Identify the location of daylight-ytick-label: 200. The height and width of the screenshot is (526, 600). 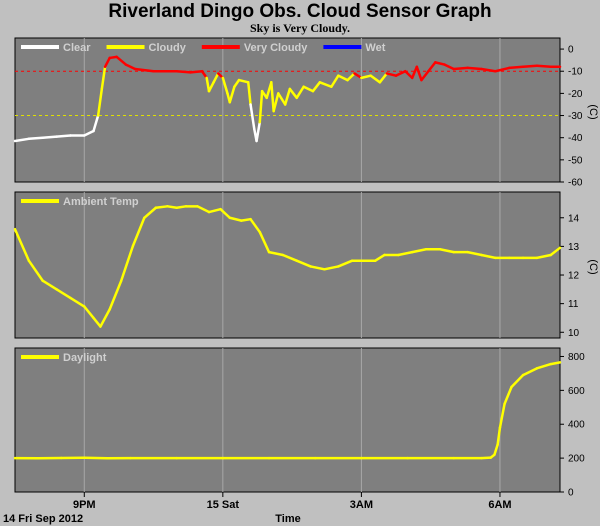
(576, 459).